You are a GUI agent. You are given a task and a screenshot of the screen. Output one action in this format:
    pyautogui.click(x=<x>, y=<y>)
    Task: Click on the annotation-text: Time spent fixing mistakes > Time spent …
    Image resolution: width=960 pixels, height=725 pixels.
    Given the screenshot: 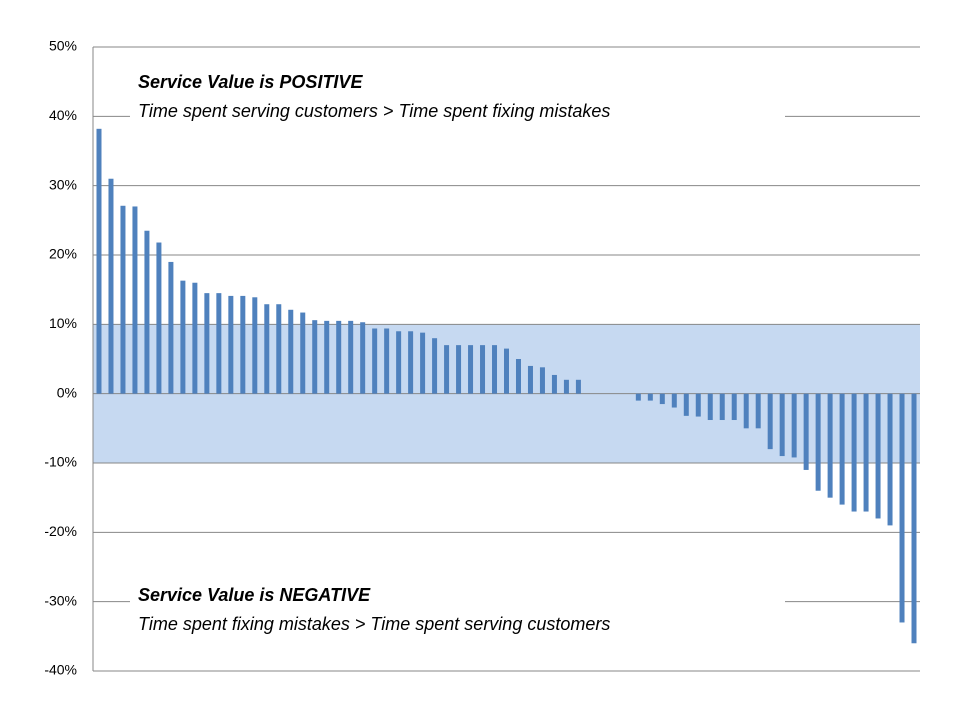 What is the action you would take?
    pyautogui.click(x=374, y=624)
    